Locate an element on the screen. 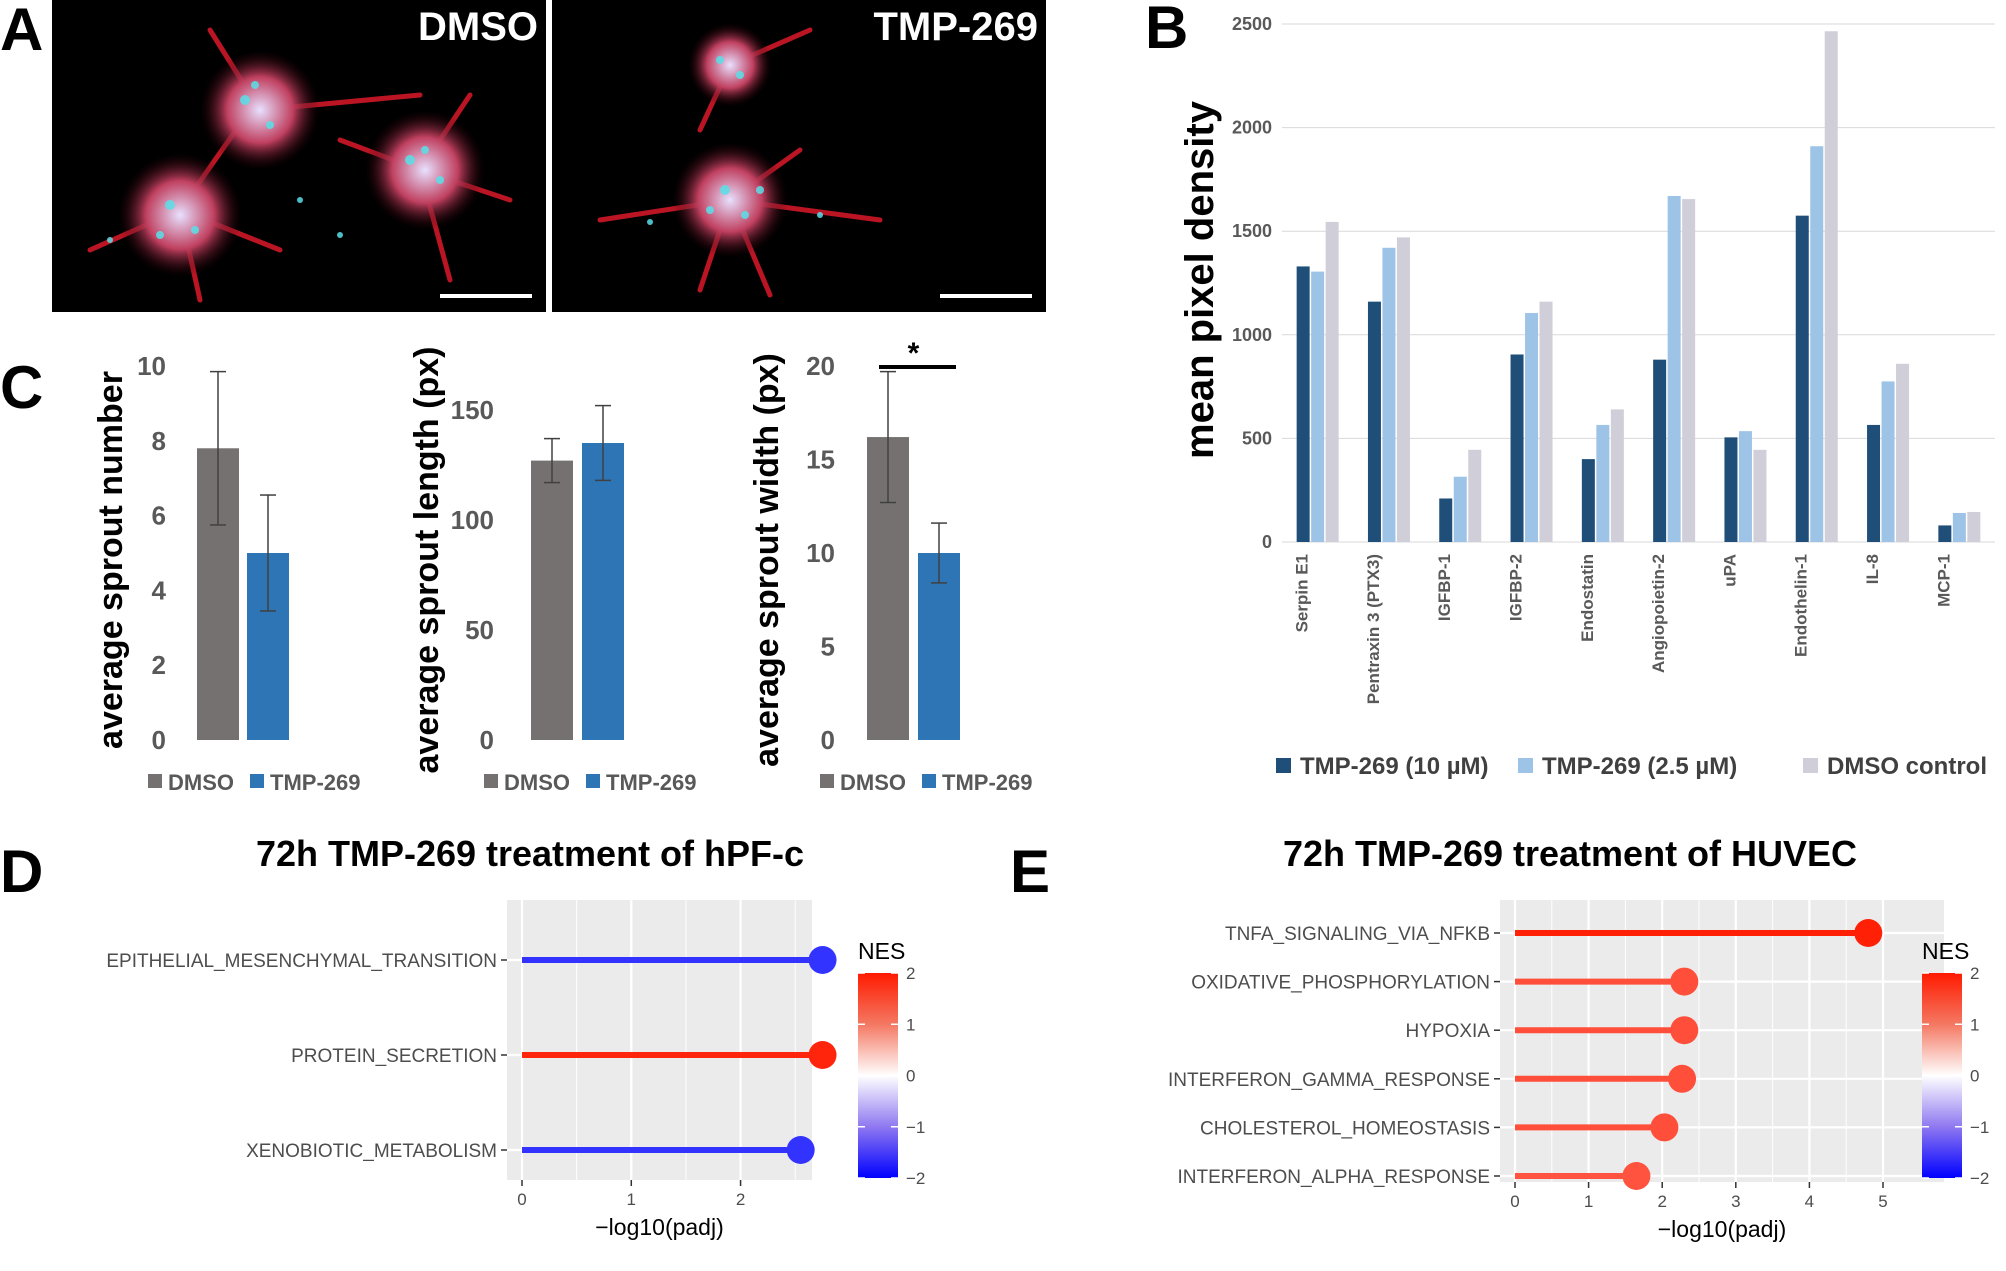 The width and height of the screenshot is (2006, 1271). y-tick-label: 1000 is located at coordinates (1252, 335).